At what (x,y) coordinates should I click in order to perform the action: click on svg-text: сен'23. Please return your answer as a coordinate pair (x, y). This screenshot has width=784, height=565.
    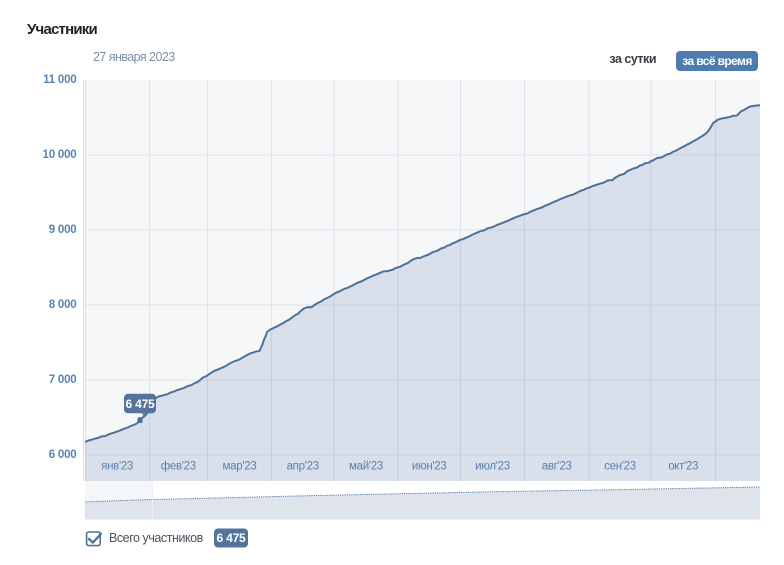
    Looking at the image, I should click on (620, 467).